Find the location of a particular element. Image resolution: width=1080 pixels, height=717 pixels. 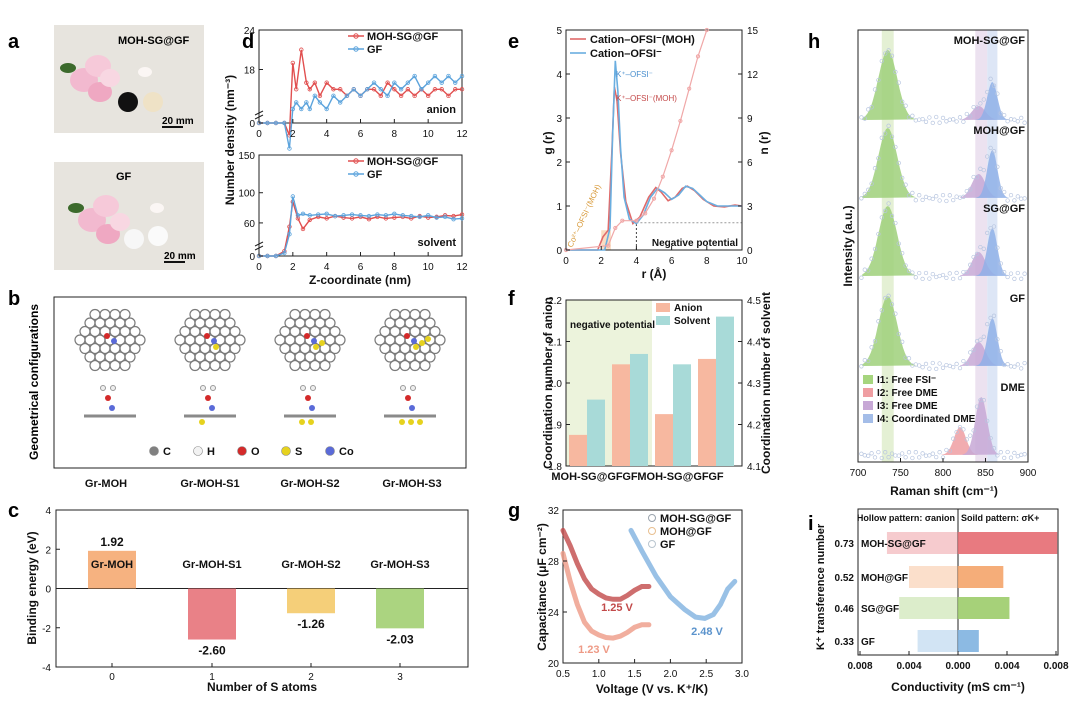

atom-h-side is located at coordinates (103, 388).